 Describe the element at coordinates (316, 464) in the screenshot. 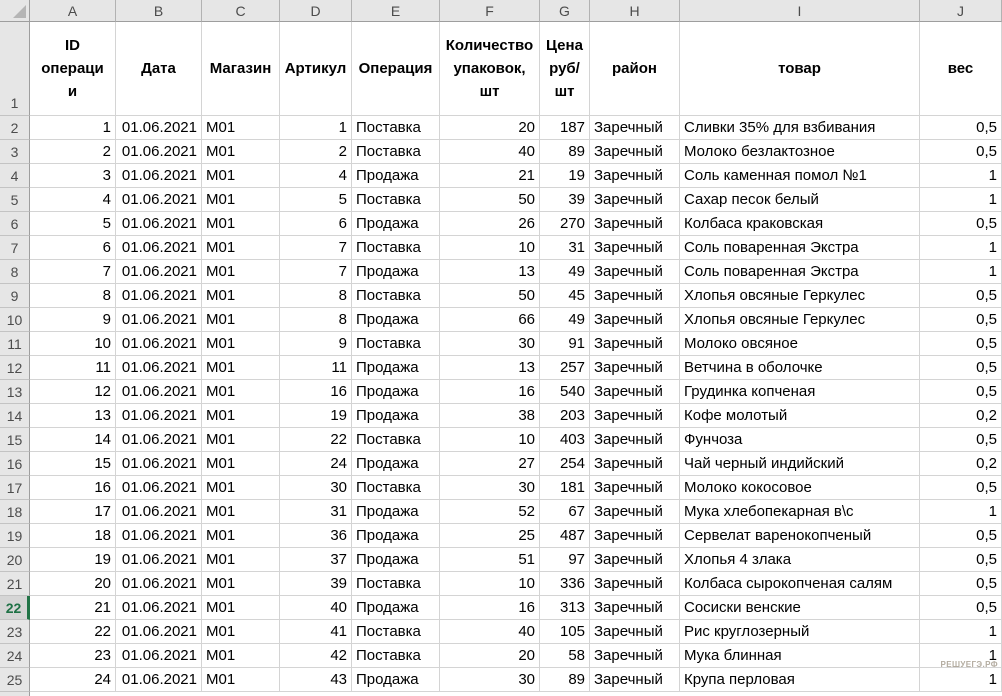

I see `cell: 24` at that location.